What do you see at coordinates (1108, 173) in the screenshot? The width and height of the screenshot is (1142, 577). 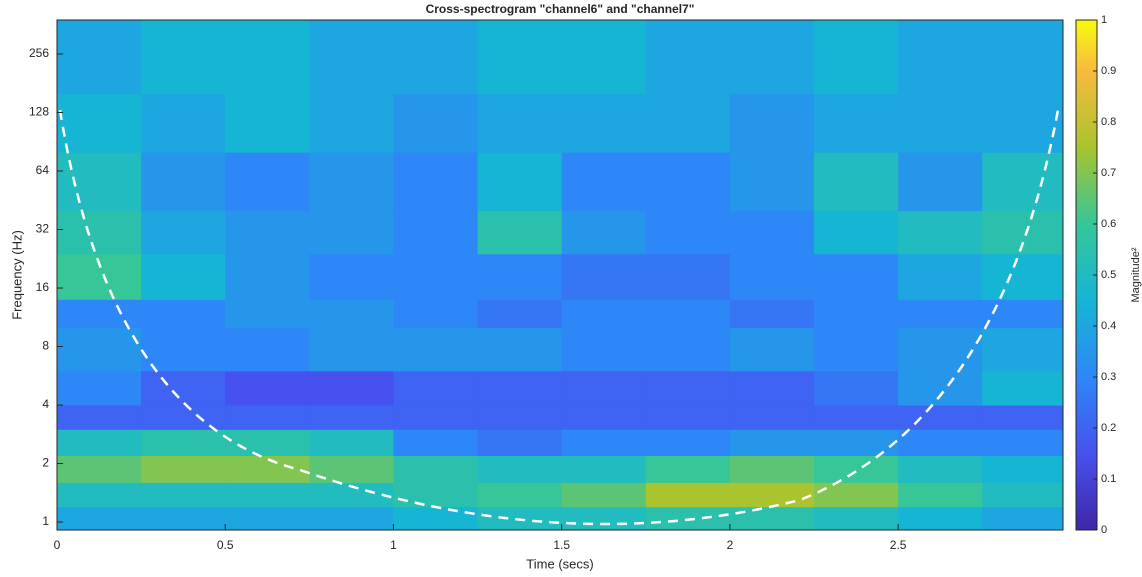 I see `colorbar-tick-label: 0.7` at bounding box center [1108, 173].